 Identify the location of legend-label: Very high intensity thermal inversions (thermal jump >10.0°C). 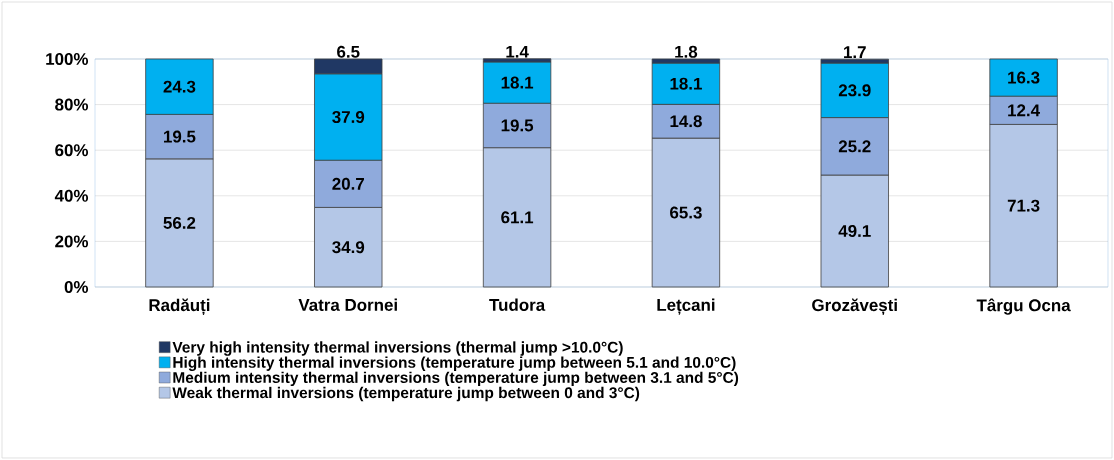
(397, 348).